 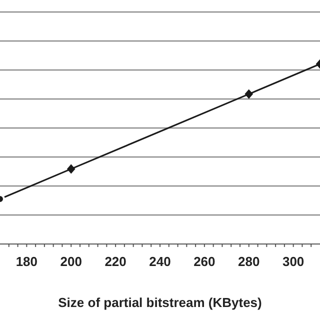 What do you see at coordinates (27, 262) in the screenshot?
I see `x-tick-label: 180` at bounding box center [27, 262].